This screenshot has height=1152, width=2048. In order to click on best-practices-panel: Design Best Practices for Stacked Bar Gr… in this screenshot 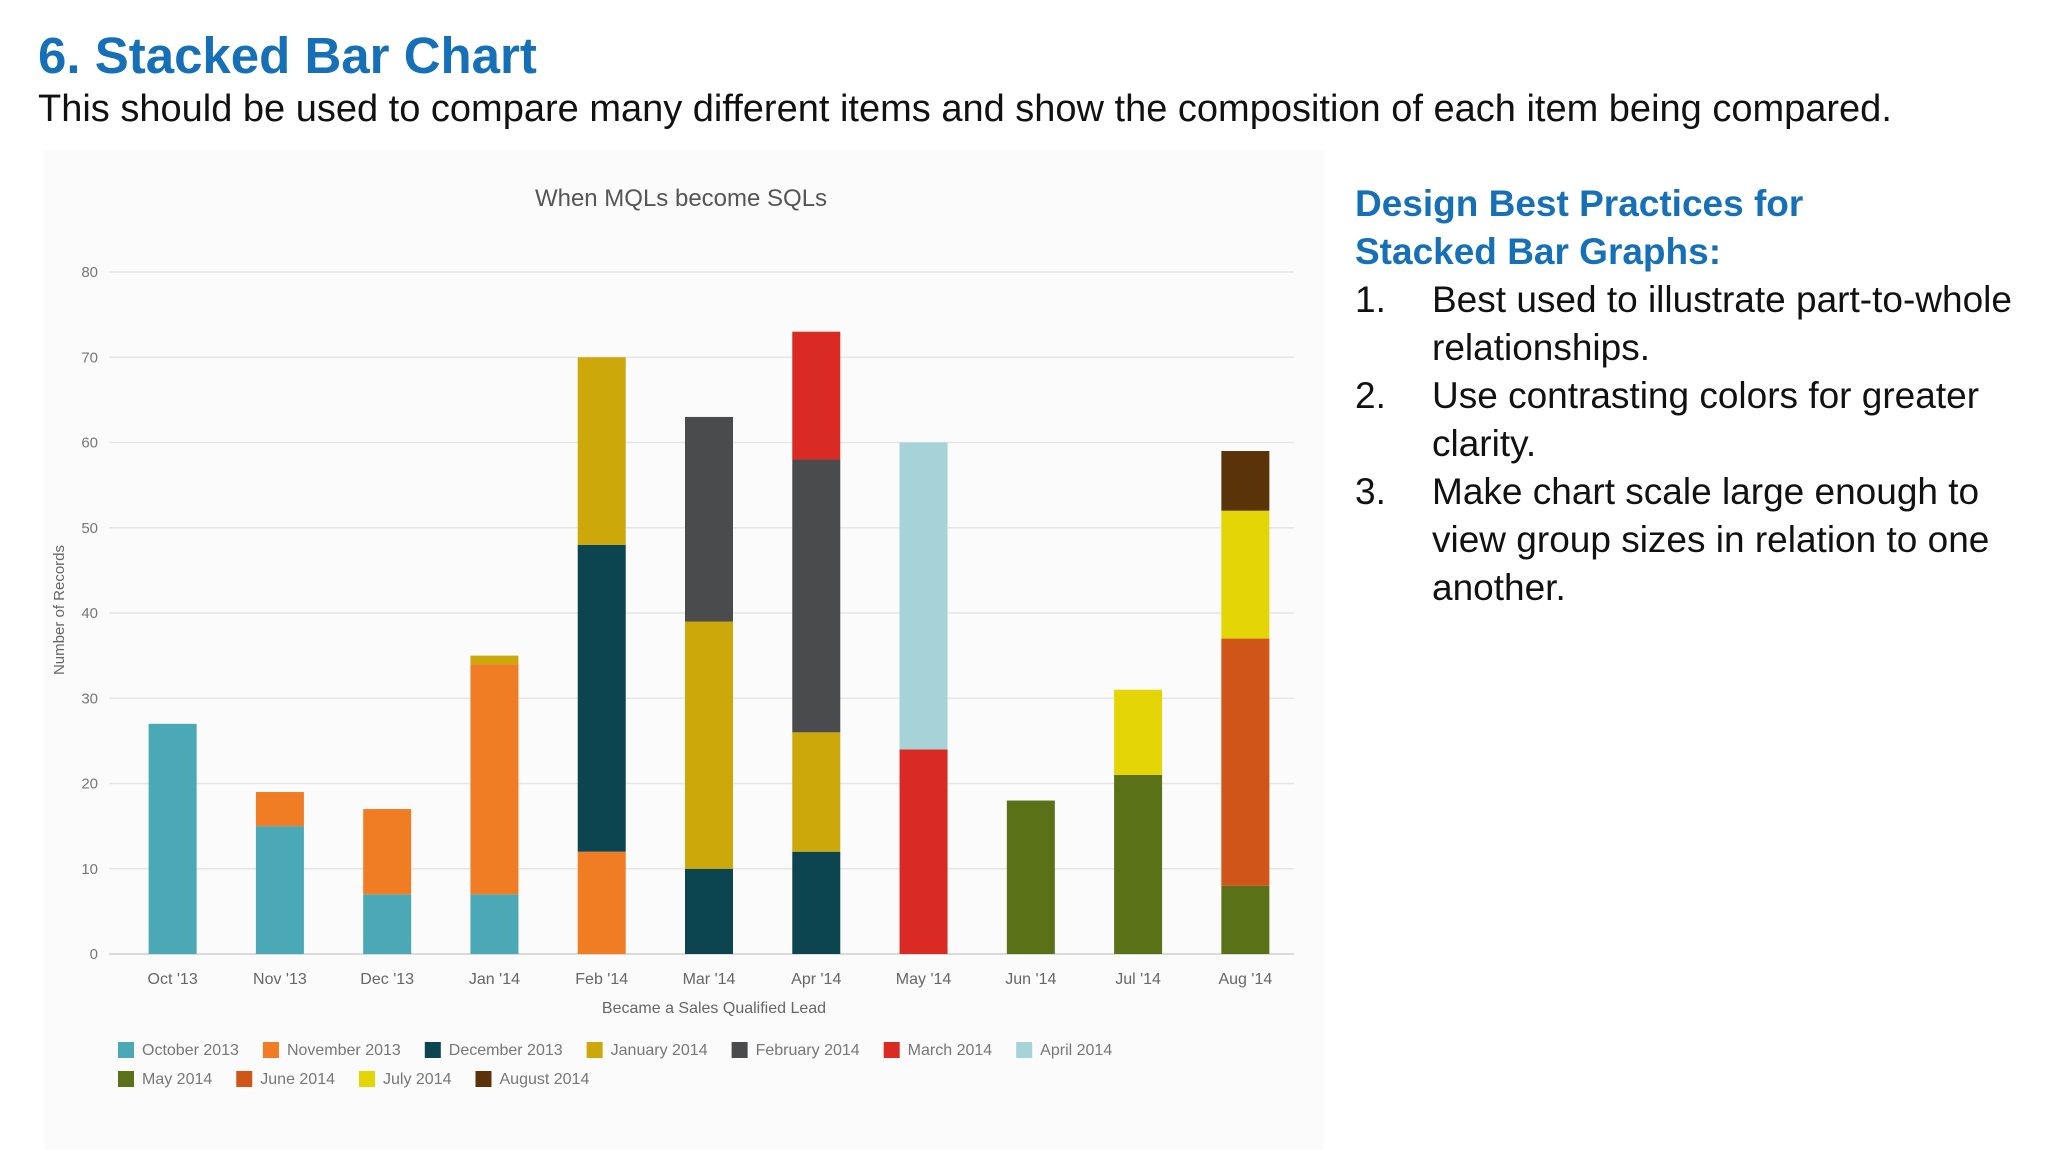, I will do `click(1685, 396)`.